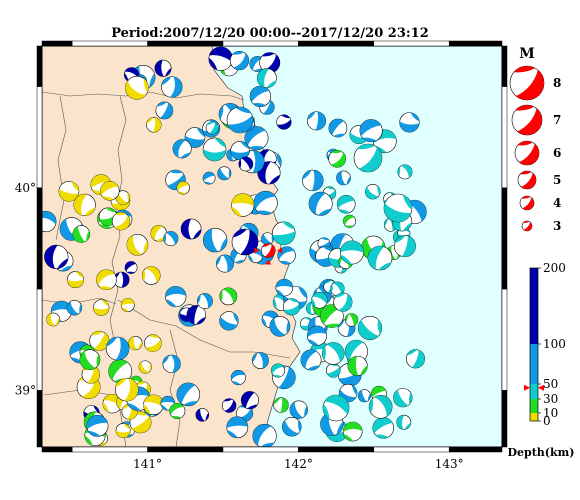 Image resolution: width=580 pixels, height=500 pixels. What do you see at coordinates (554, 268) in the screenshot?
I see `depth-tick-200: 200` at bounding box center [554, 268].